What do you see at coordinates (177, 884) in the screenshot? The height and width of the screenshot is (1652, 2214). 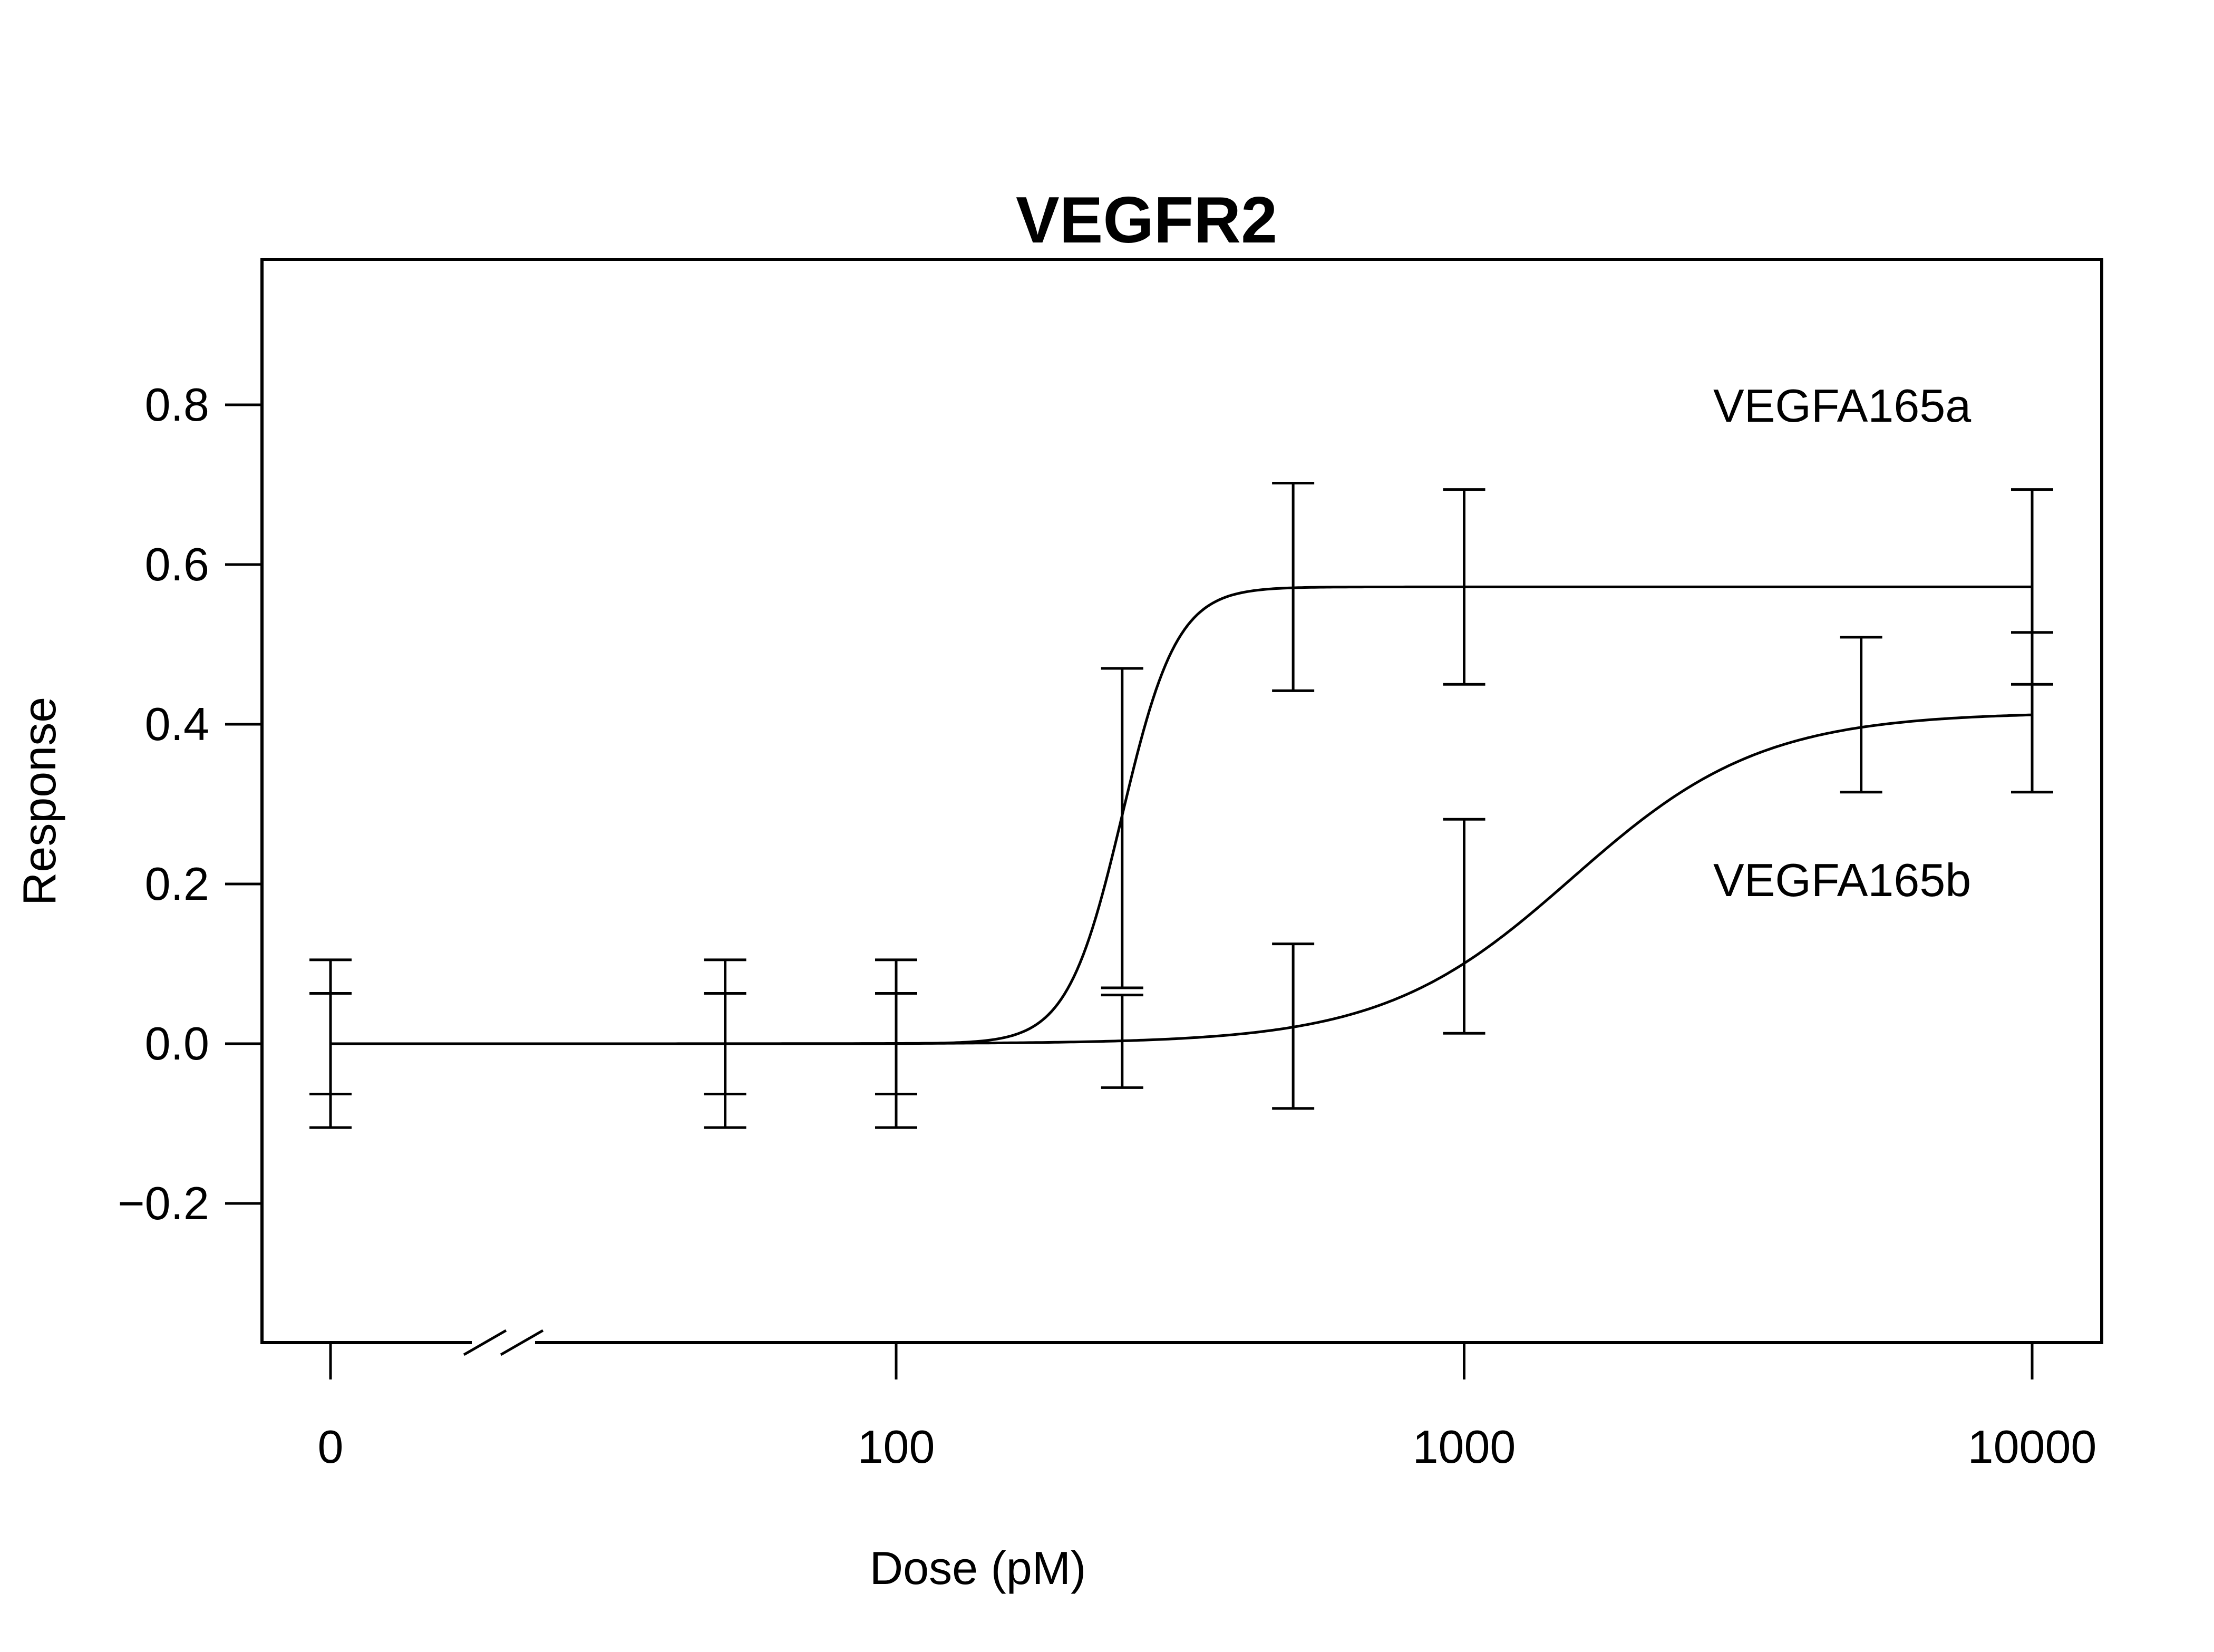 I see `y-tick-label: 0.2` at bounding box center [177, 884].